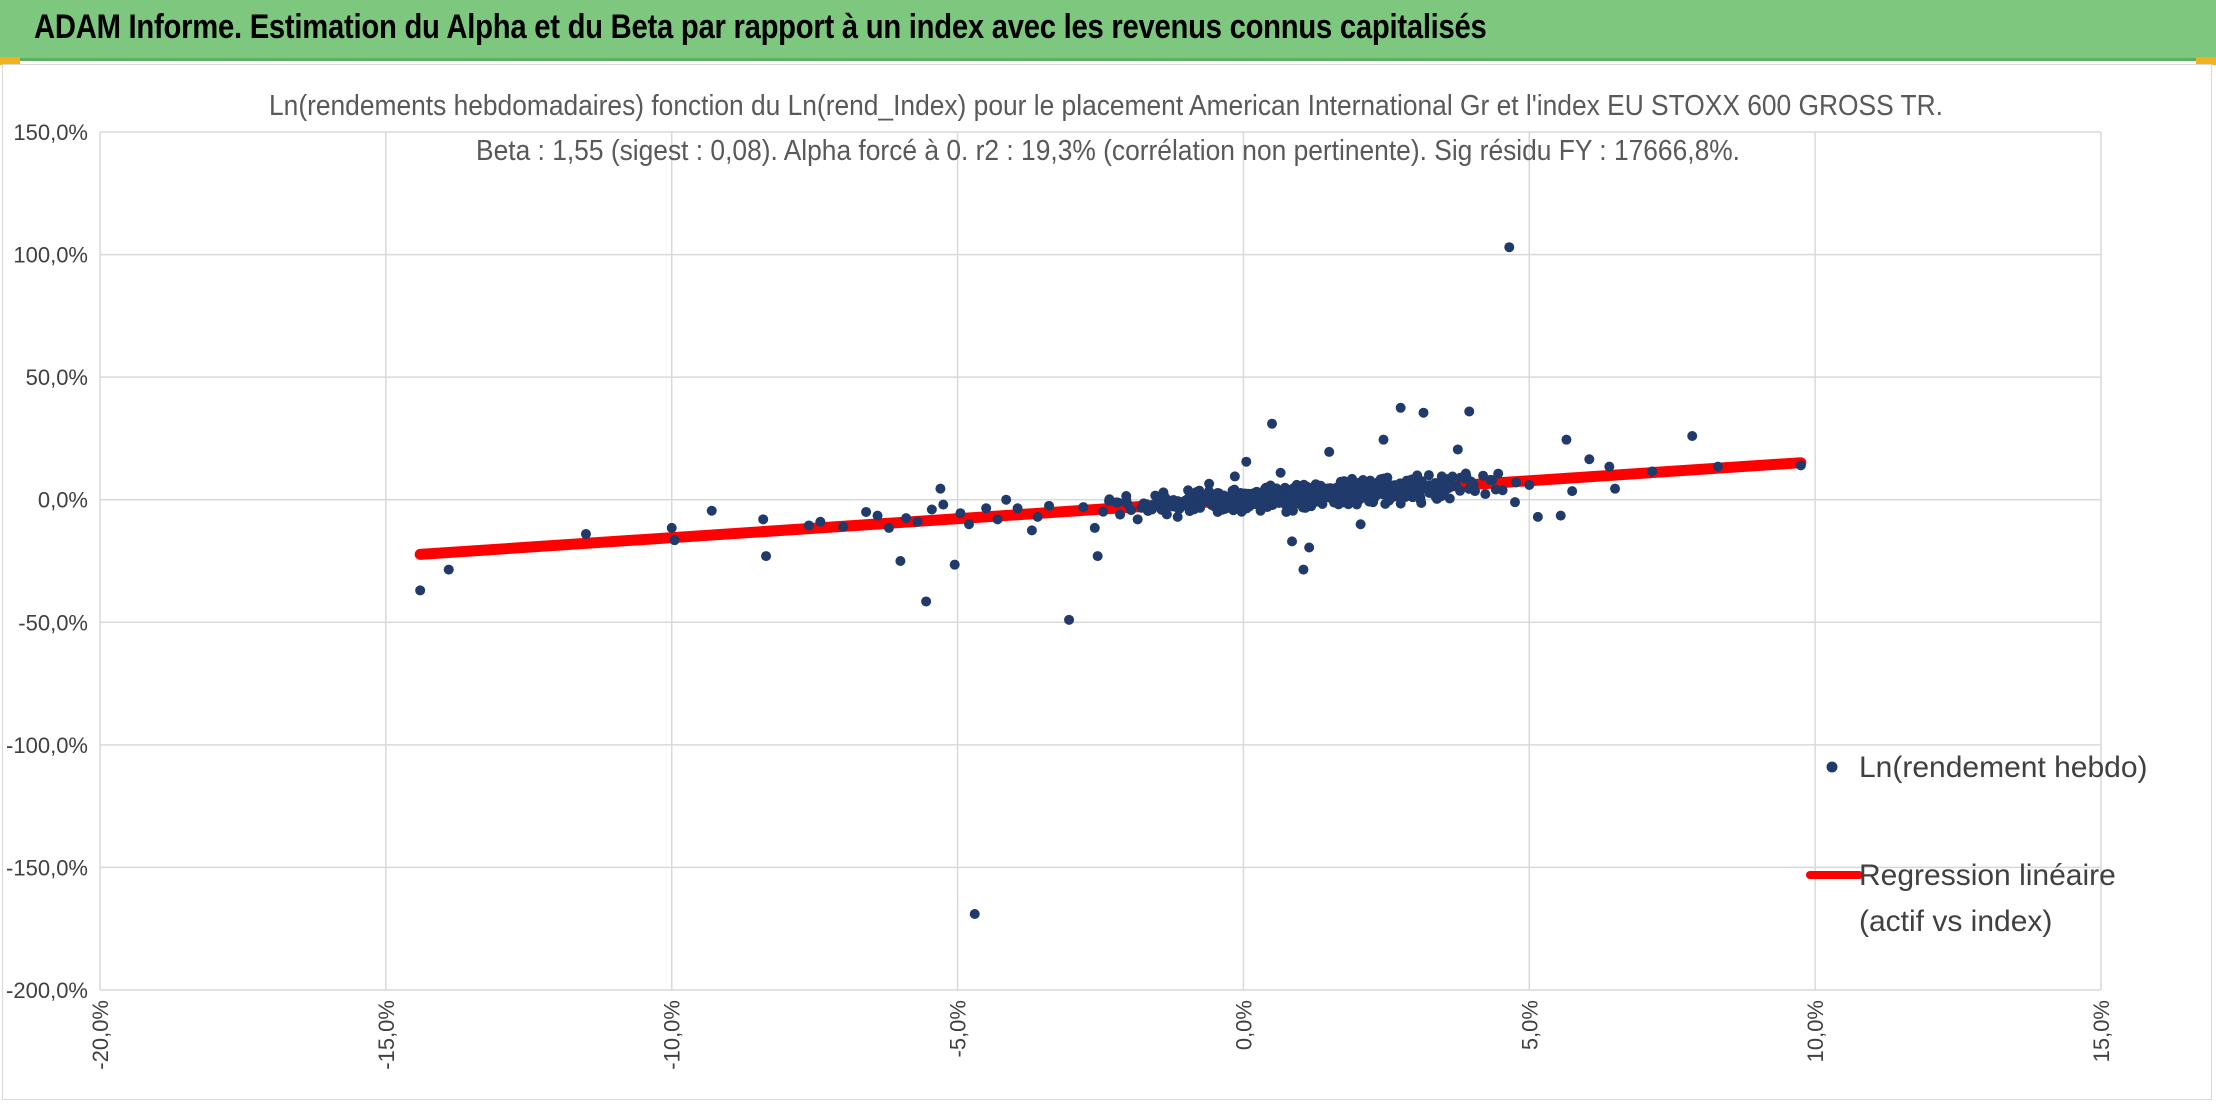  I want to click on regression-line, so click(1110, 508).